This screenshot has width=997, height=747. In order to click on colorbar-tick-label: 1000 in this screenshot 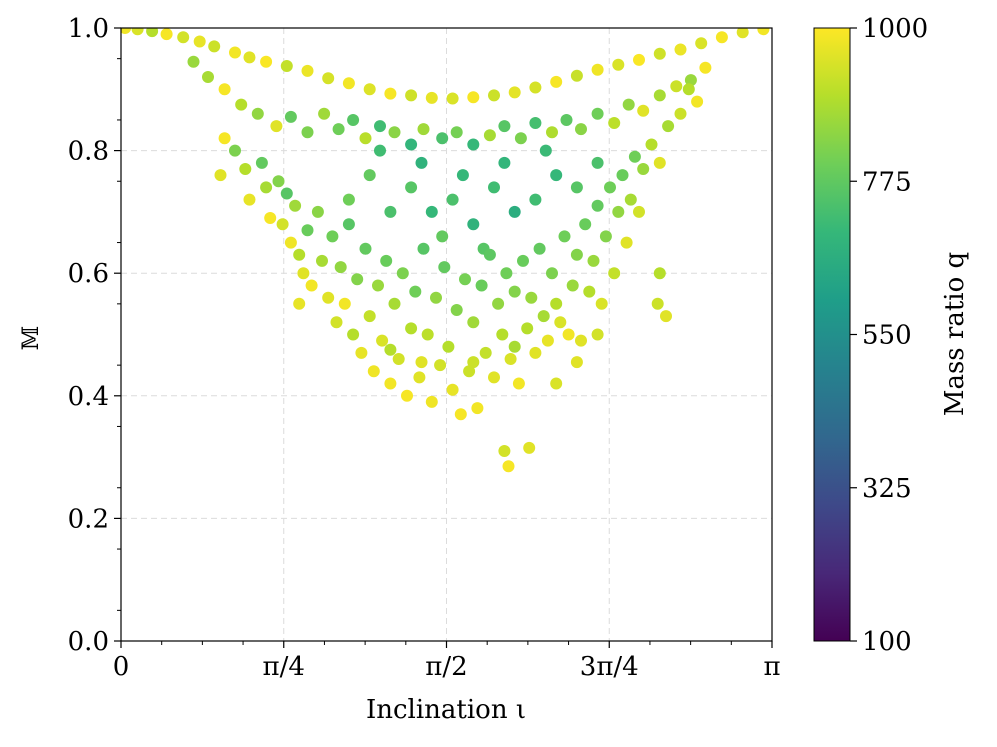, I will do `click(895, 29)`.